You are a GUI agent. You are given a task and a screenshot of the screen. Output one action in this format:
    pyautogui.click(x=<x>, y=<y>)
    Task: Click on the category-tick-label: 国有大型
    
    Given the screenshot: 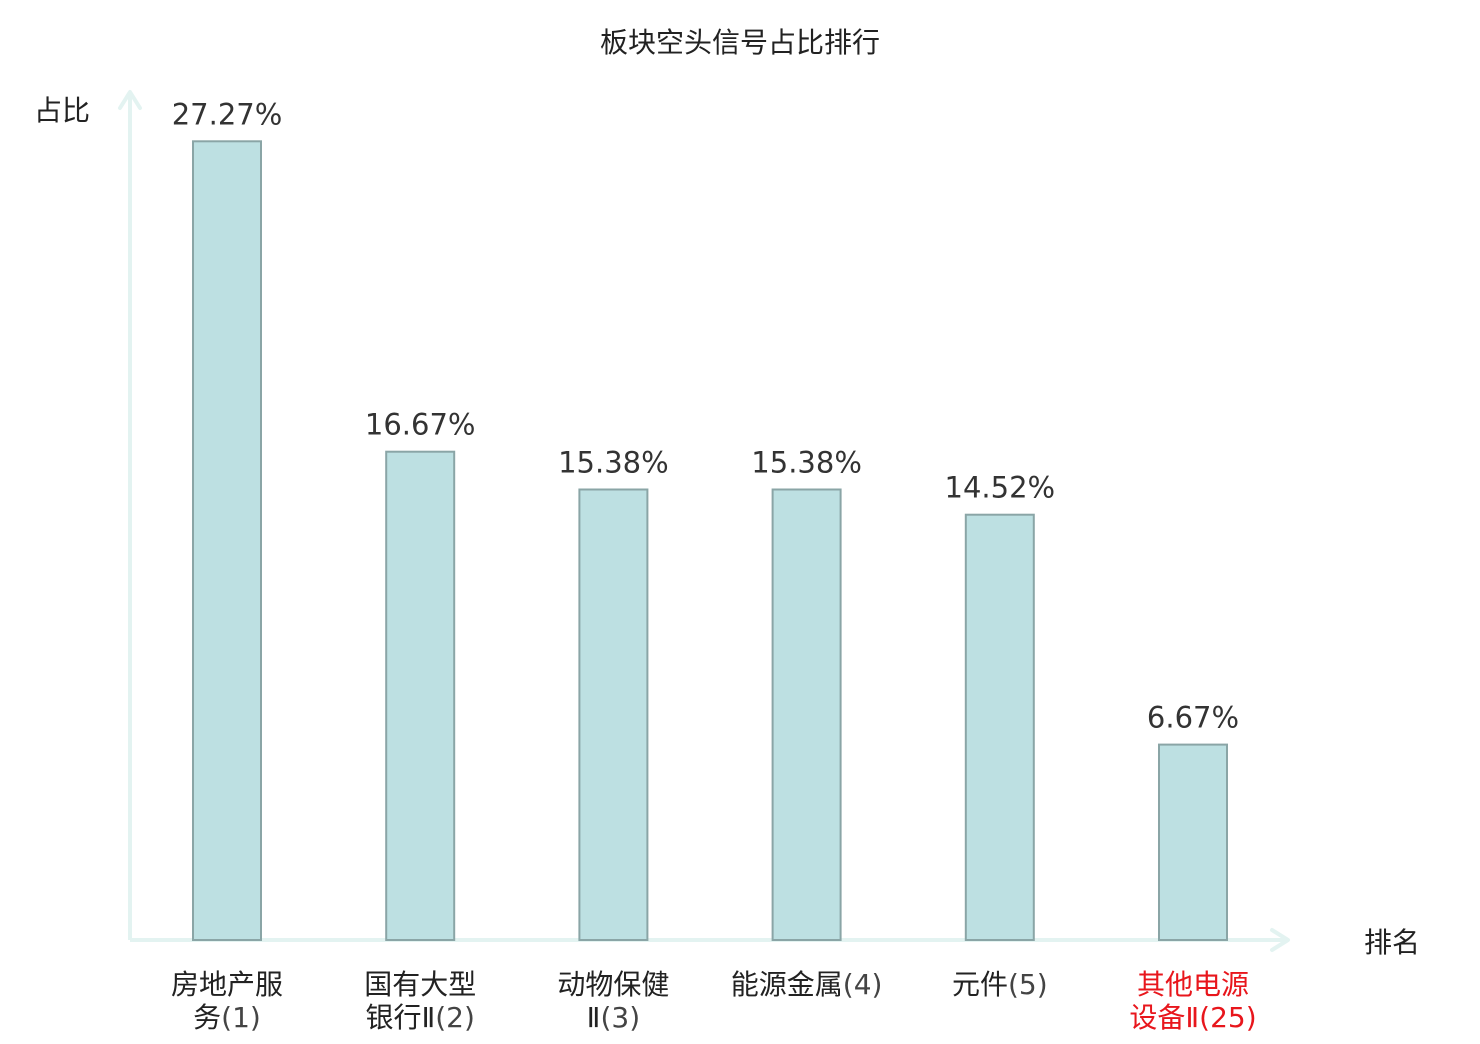 What is the action you would take?
    pyautogui.click(x=420, y=984)
    